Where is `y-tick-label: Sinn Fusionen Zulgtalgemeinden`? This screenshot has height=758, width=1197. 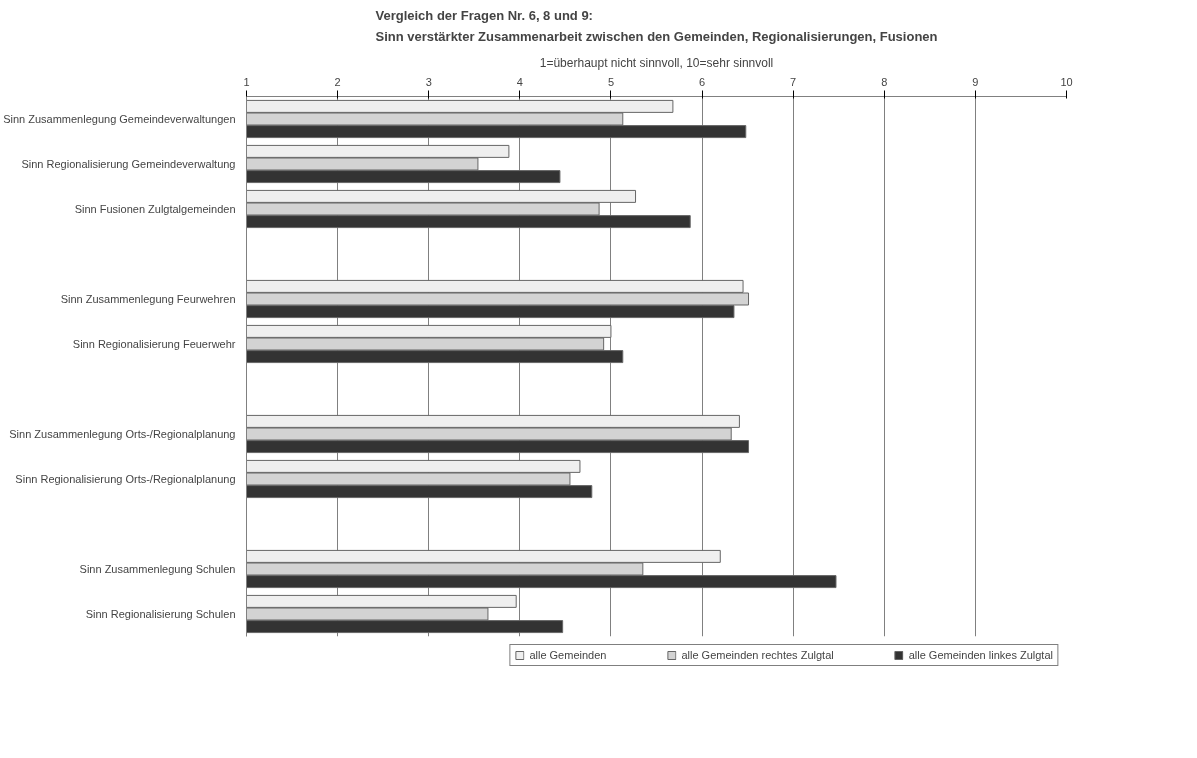 y-tick-label: Sinn Fusionen Zulgtalgemeinden is located at coordinates (155, 209).